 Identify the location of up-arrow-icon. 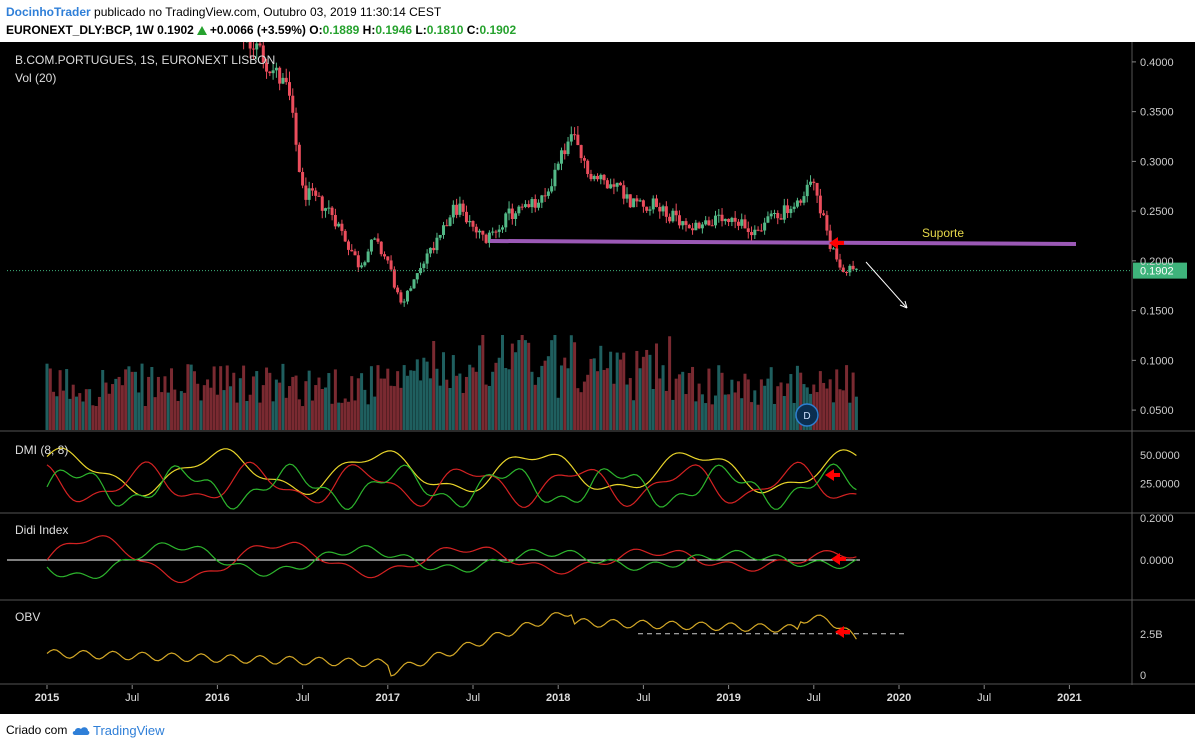
(201, 30).